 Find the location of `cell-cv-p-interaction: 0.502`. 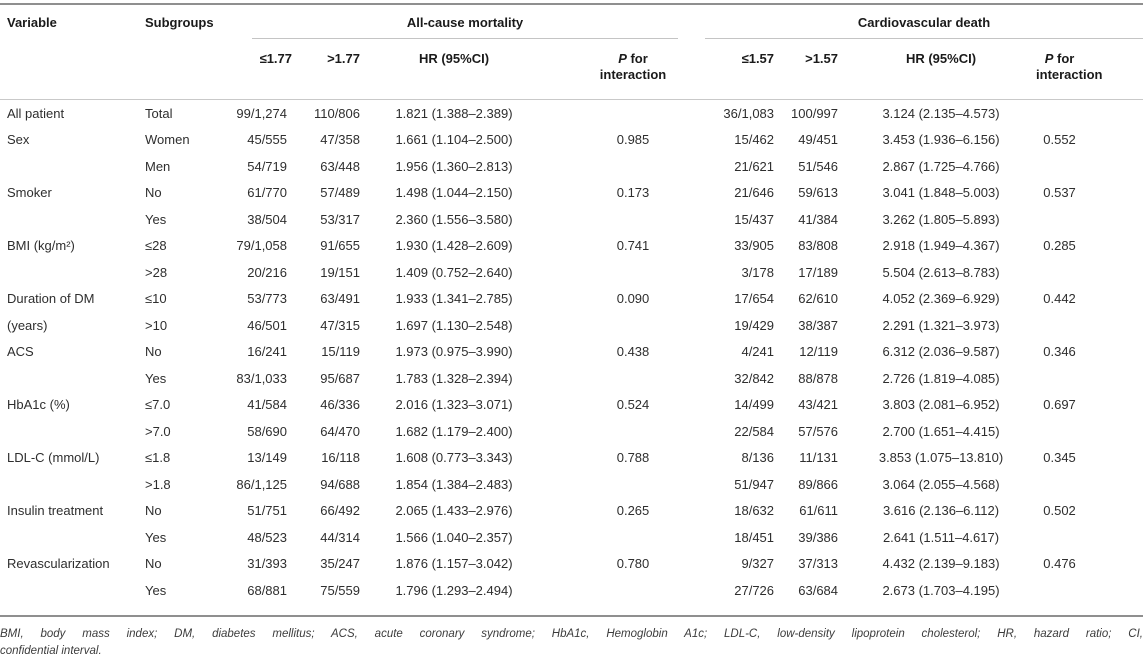

cell-cv-p-interaction: 0.502 is located at coordinates (1059, 510).